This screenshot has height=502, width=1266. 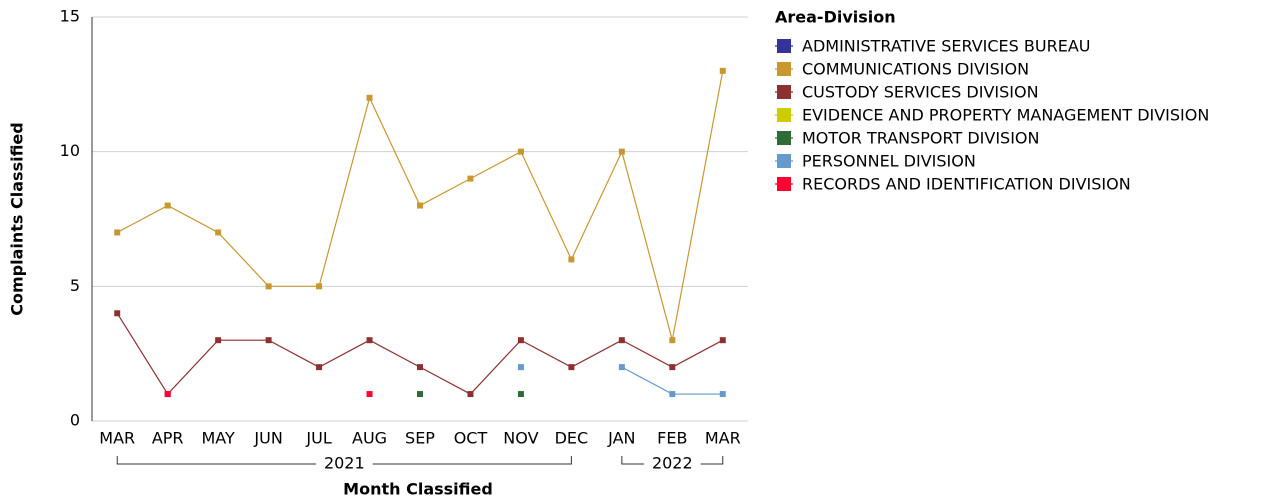 What do you see at coordinates (70, 16) in the screenshot?
I see `y-tick-label: 15` at bounding box center [70, 16].